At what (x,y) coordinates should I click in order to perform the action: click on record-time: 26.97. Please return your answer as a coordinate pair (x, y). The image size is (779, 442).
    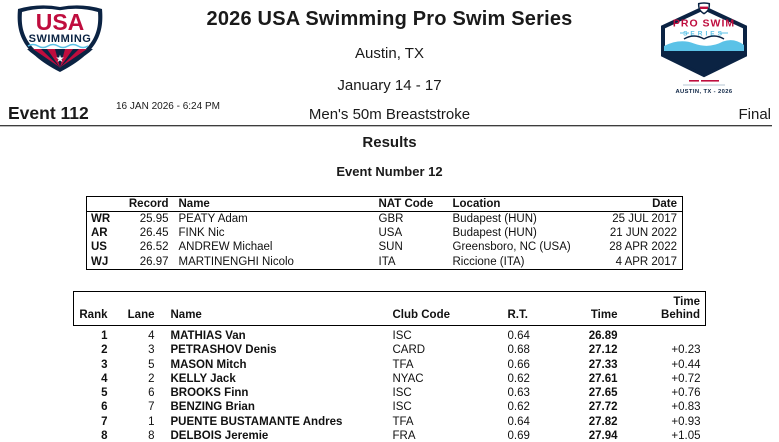
    Looking at the image, I should click on (154, 261).